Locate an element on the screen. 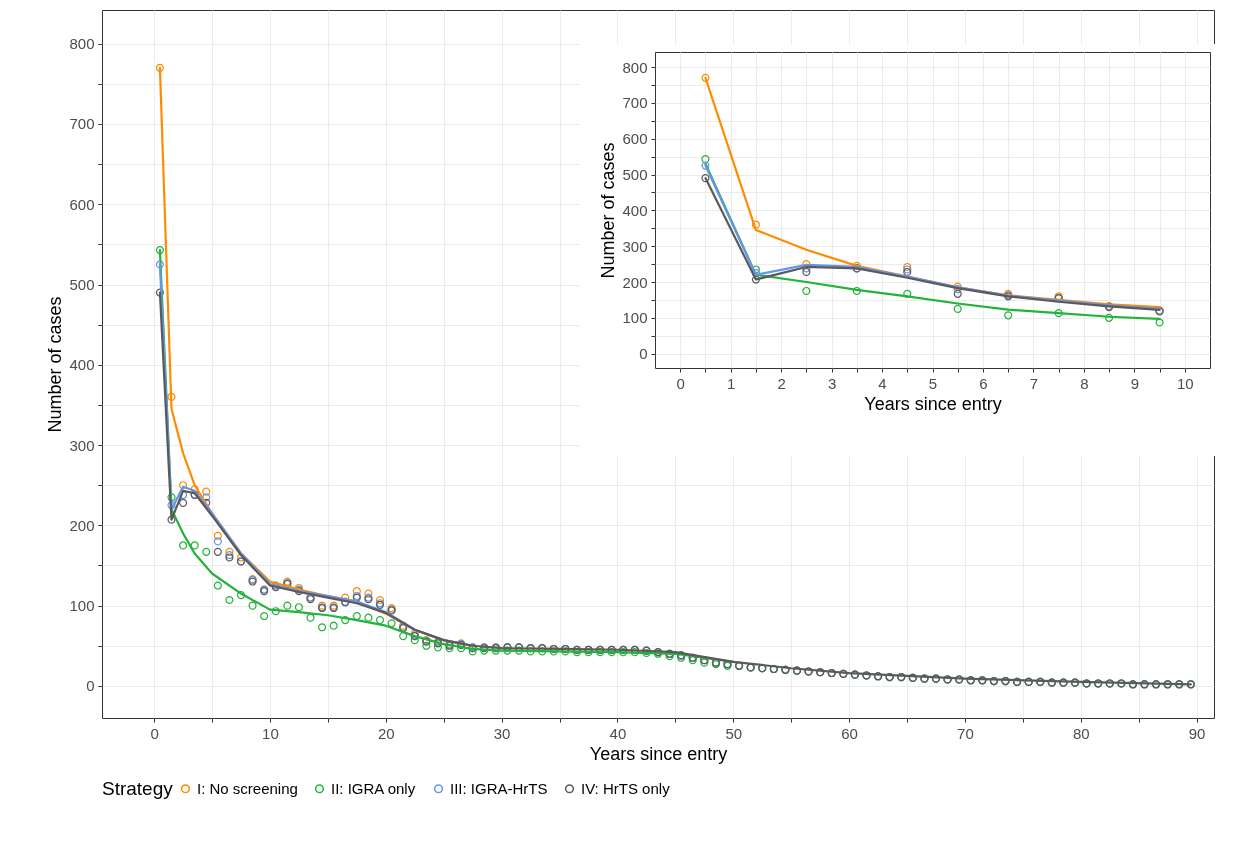 Image resolution: width=1244 pixels, height=848 pixels. legend-label: III: IGRA-HrTS is located at coordinates (499, 788).